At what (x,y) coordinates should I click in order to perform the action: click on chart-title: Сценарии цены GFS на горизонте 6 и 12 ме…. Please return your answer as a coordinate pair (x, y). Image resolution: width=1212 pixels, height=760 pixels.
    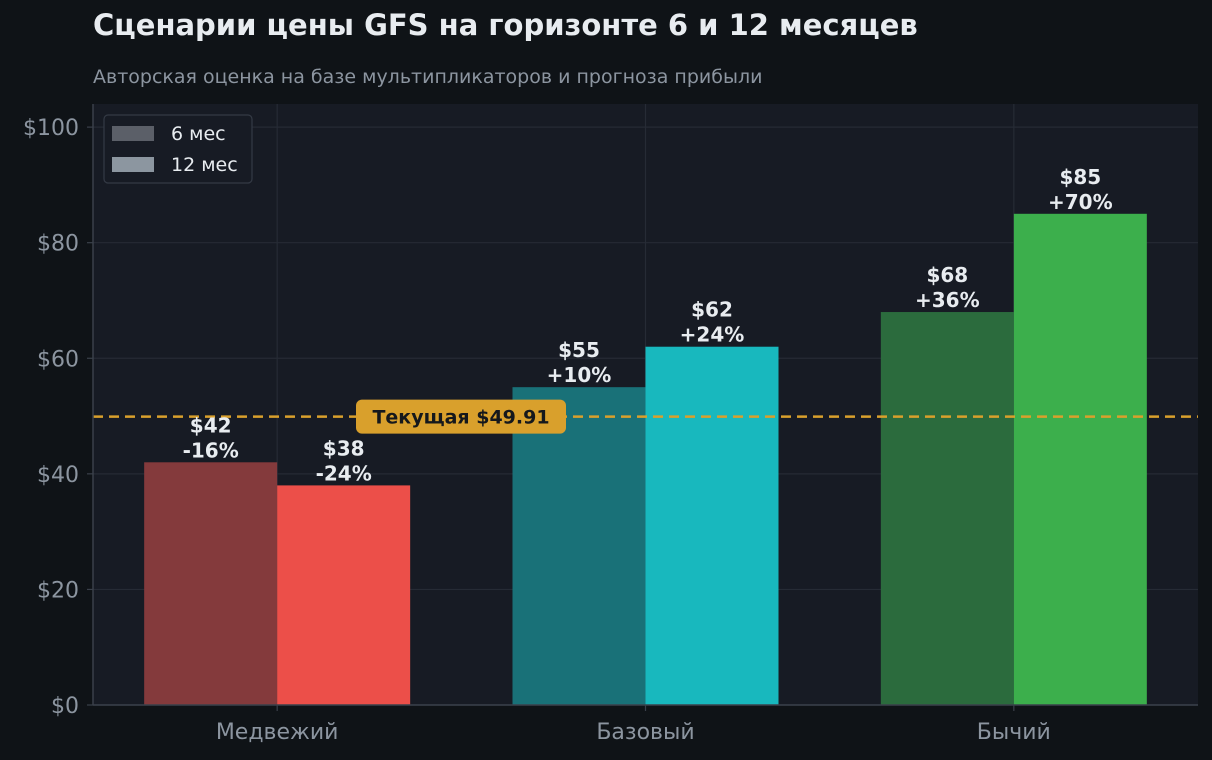
    Looking at the image, I should click on (505, 25).